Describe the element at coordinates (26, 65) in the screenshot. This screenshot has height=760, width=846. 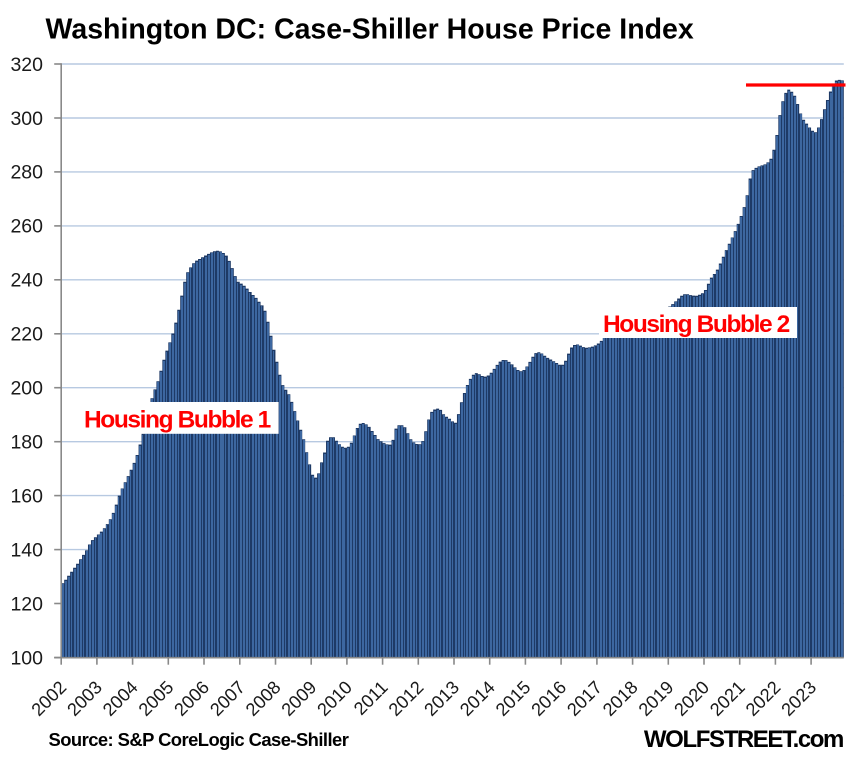
I see `svg-text: 320` at that location.